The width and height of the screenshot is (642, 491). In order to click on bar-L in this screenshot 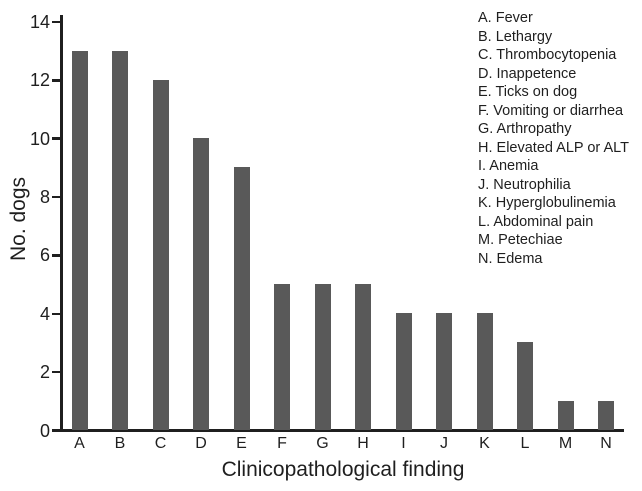, I will do `click(525, 386)`.